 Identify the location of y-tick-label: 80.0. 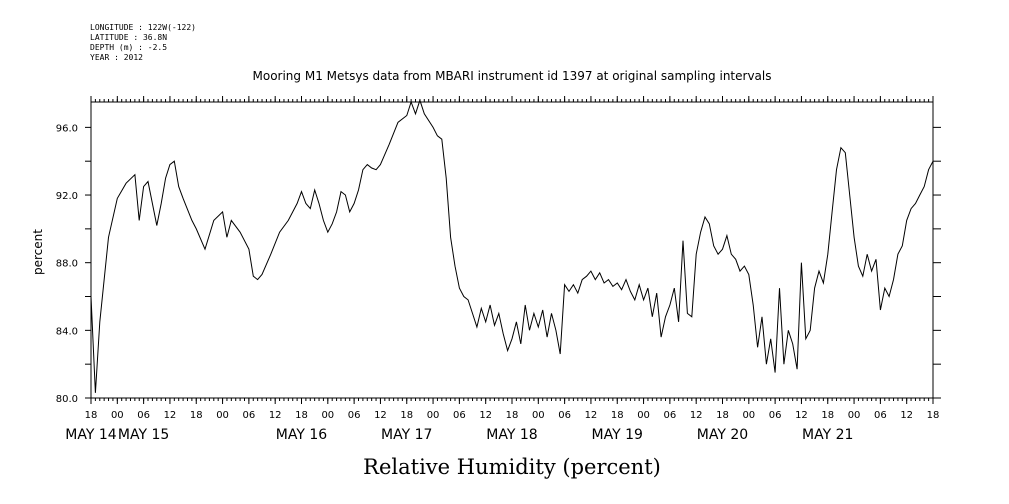
(67, 399).